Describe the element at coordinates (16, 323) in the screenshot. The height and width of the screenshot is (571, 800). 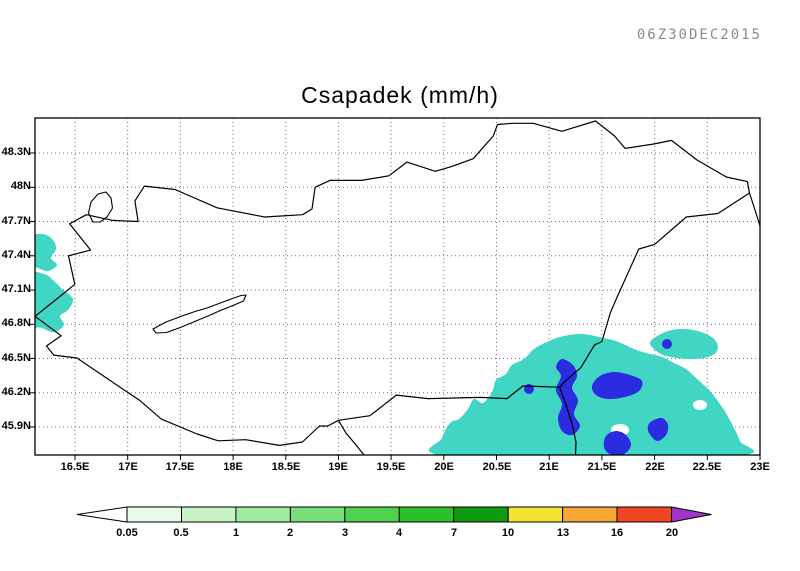
I see `y-tick-label: 46.8N` at that location.